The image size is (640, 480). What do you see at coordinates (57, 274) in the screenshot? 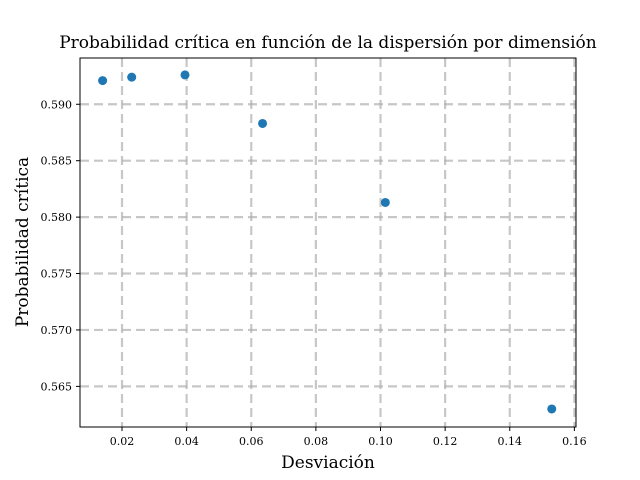
I see `y-tick-label: 0.575` at bounding box center [57, 274].